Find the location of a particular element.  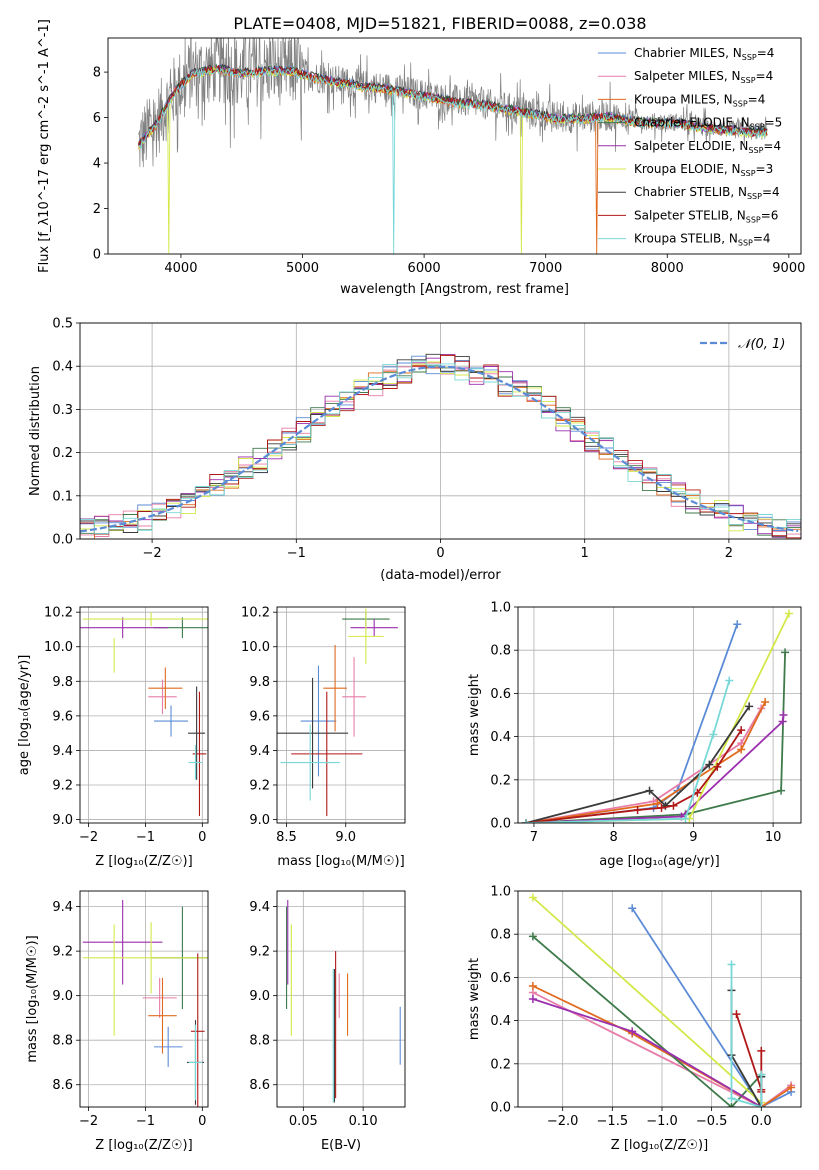

y-tick-label: 0.6 is located at coordinates (500, 694).